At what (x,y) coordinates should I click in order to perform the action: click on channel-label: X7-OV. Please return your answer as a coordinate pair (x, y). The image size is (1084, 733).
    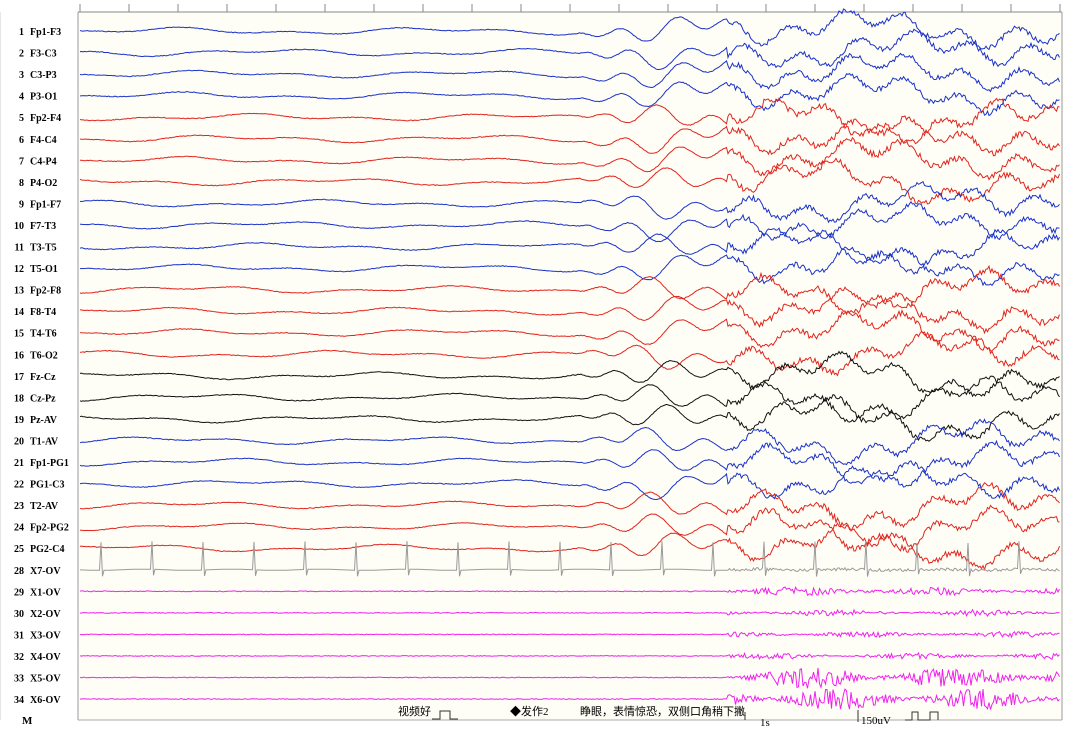
    Looking at the image, I should click on (45, 571).